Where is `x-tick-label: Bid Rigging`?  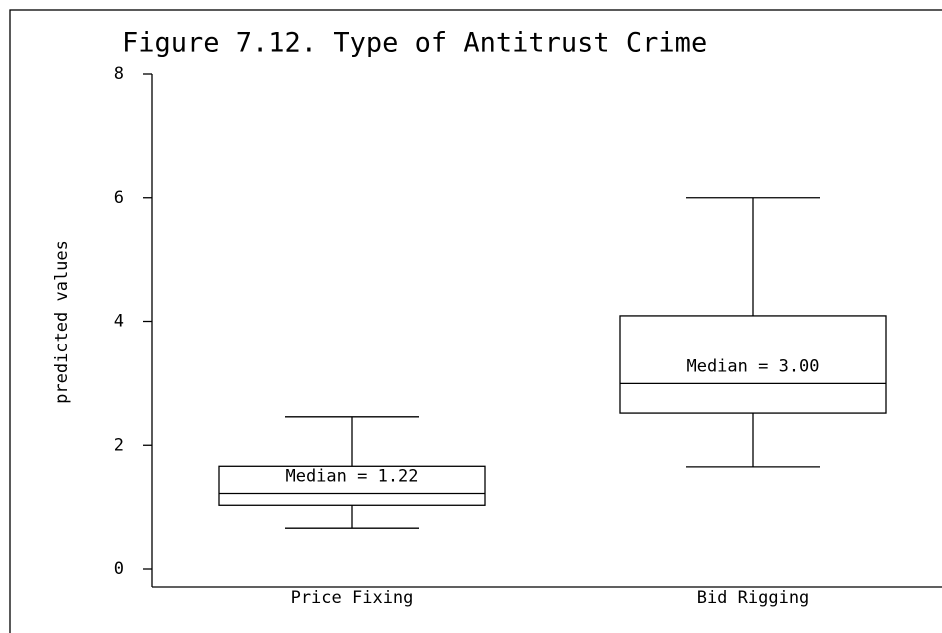
x-tick-label: Bid Rigging is located at coordinates (753, 598).